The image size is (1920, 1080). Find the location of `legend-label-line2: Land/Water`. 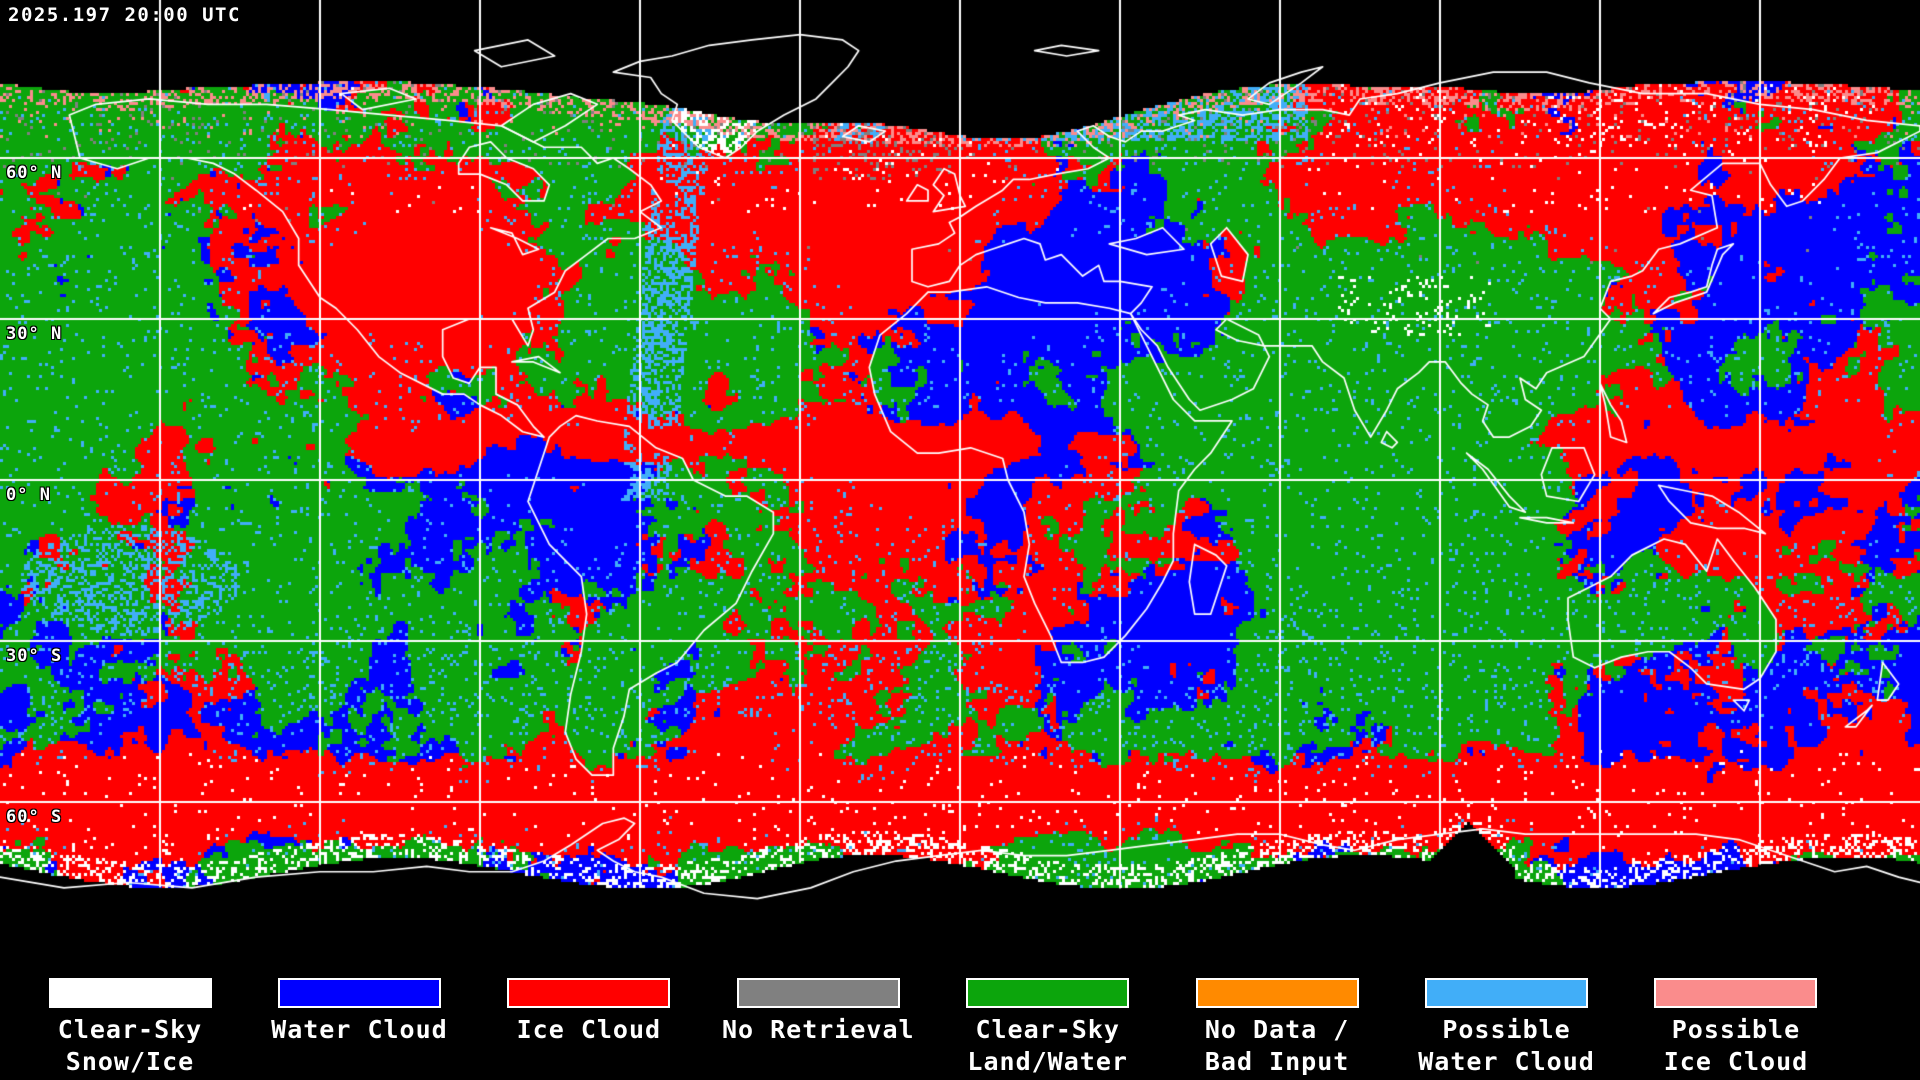

legend-label-line2: Land/Water is located at coordinates (1047, 1061).